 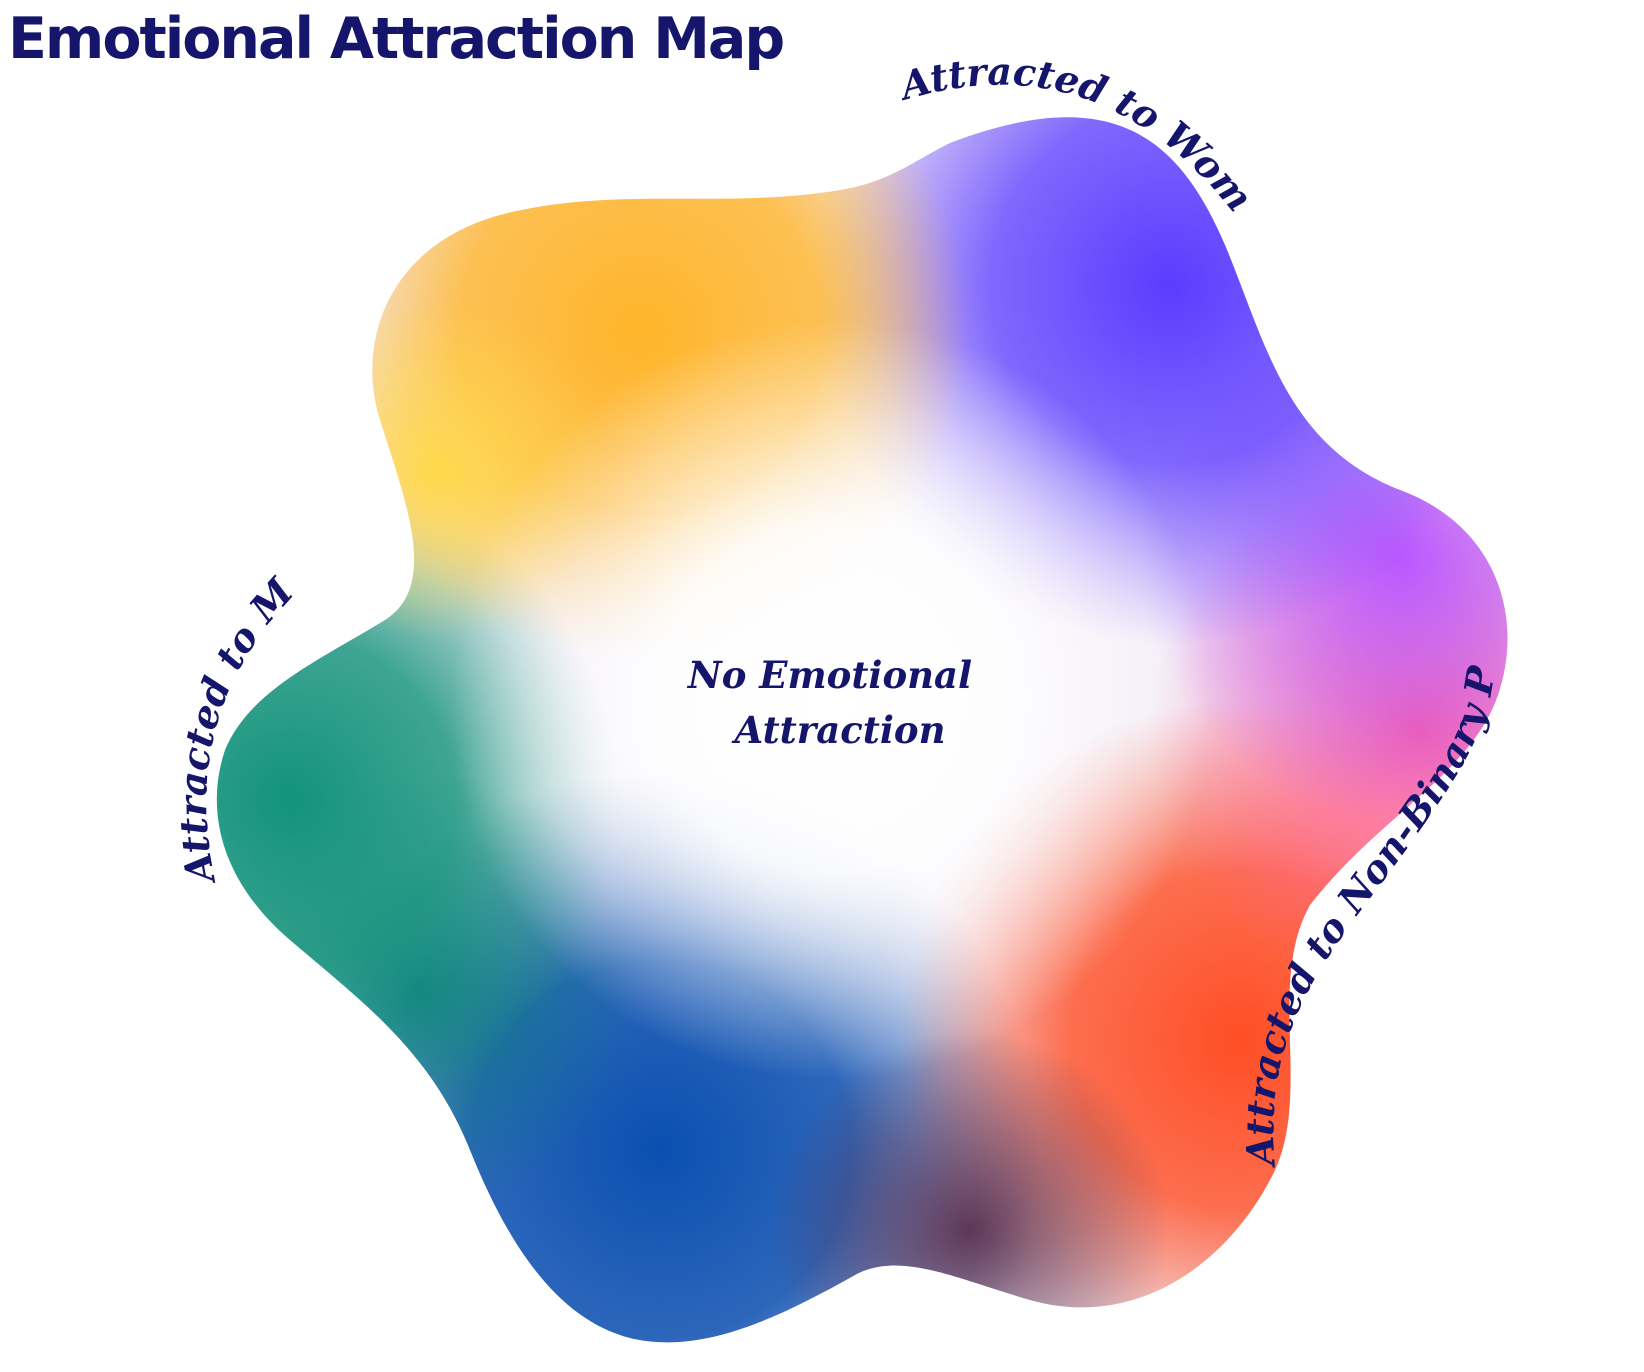 What do you see at coordinates (829, 675) in the screenshot?
I see `center-label-line1: No Emotional` at bounding box center [829, 675].